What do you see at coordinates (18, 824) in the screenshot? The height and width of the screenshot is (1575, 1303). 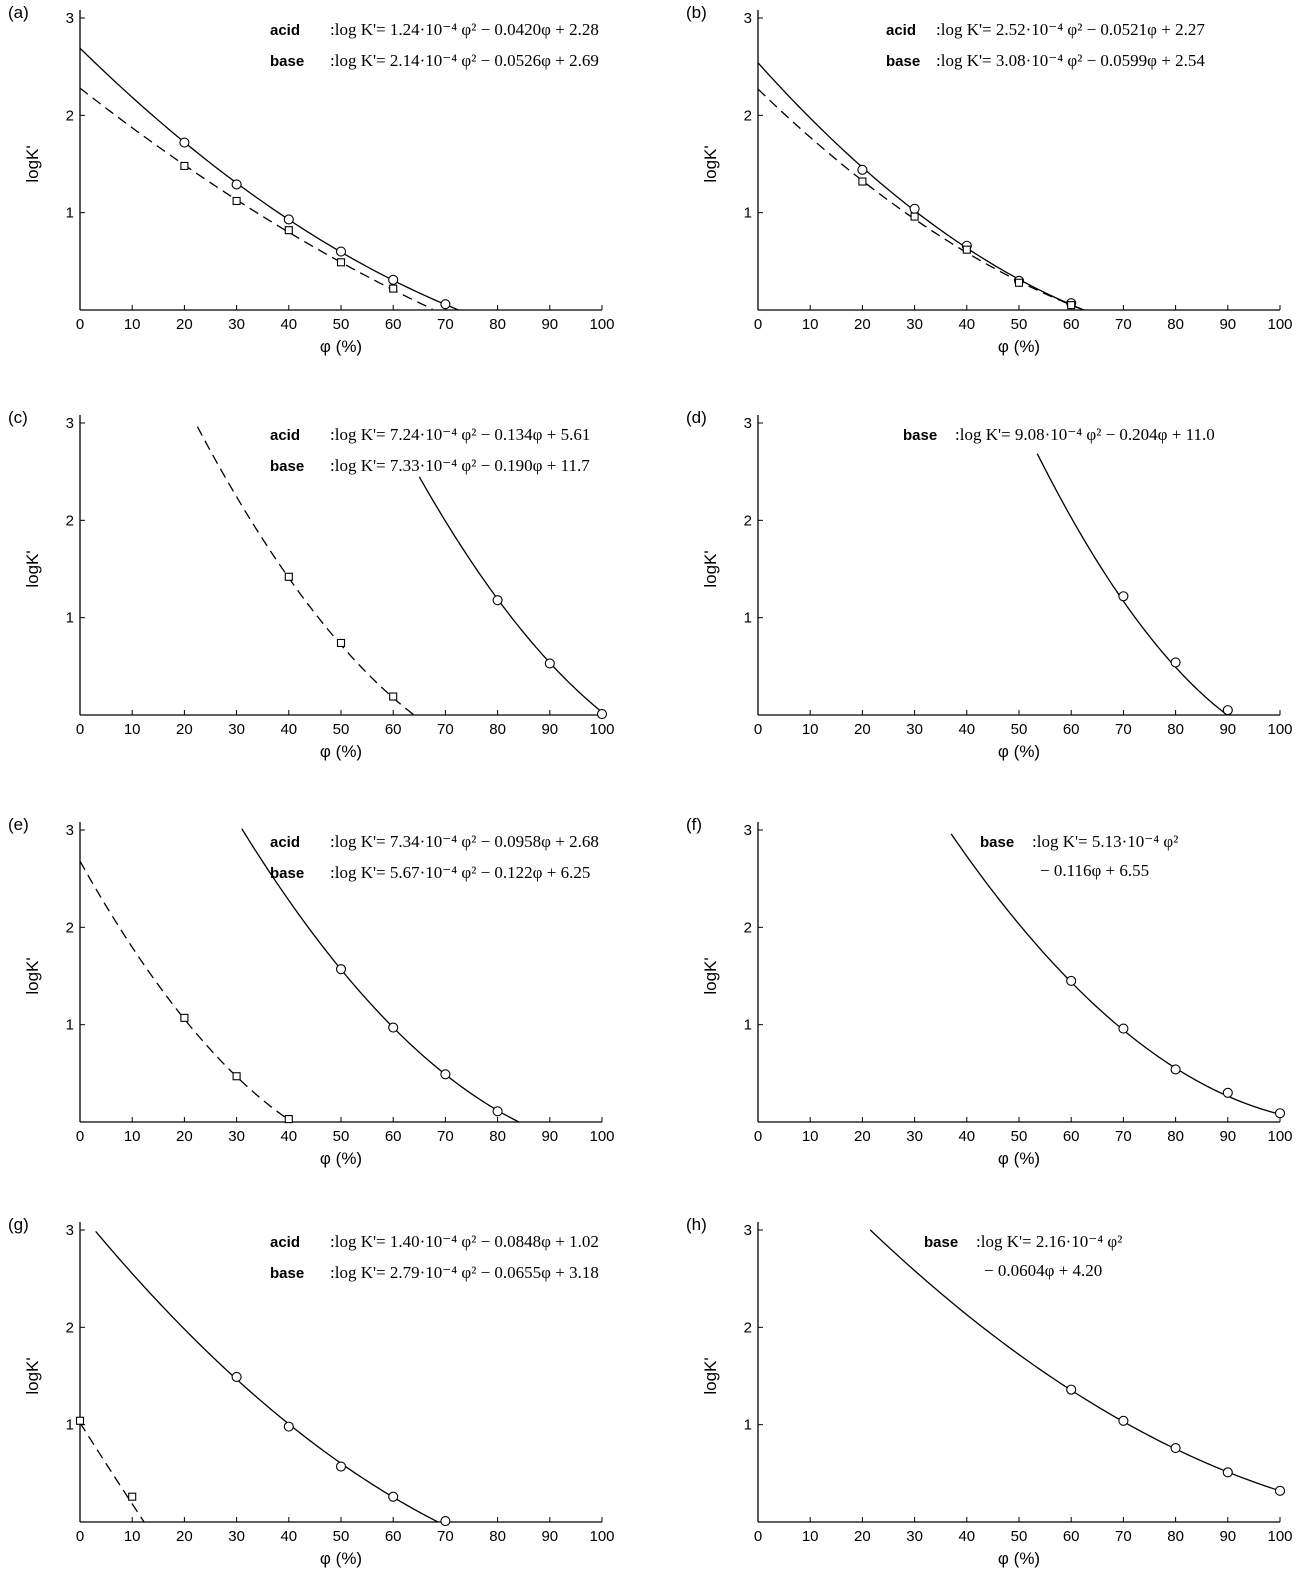 I see `panel-label: (e)` at bounding box center [18, 824].